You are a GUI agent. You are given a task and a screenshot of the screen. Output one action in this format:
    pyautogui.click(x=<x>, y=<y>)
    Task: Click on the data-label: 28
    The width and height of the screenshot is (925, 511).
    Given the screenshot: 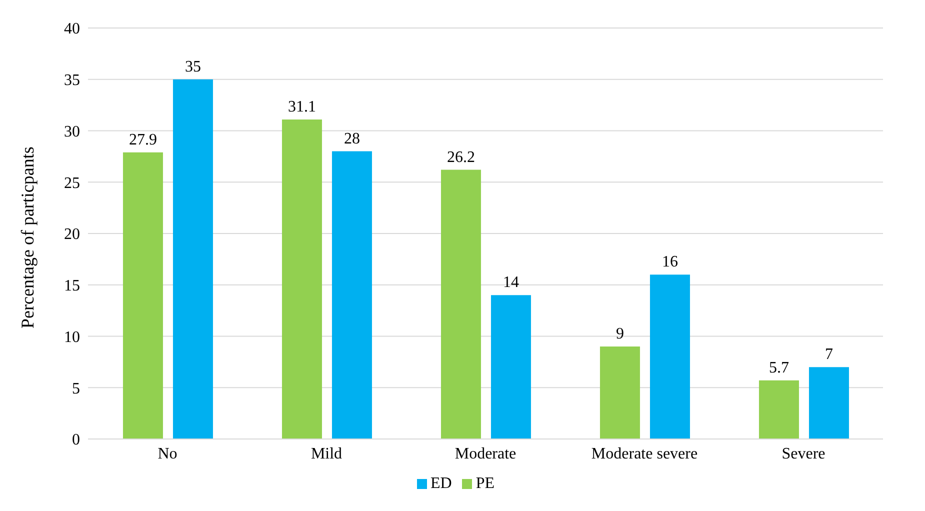 What is the action you would take?
    pyautogui.click(x=352, y=139)
    